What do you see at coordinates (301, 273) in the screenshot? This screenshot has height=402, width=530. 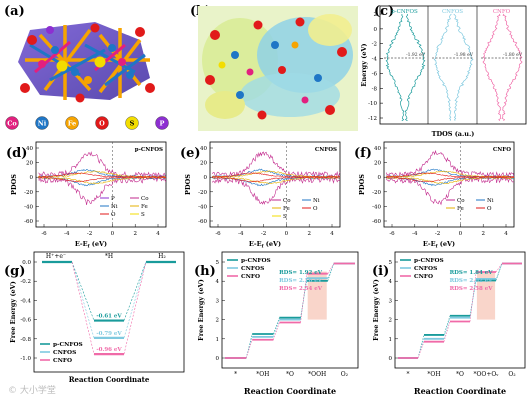 I see `oer_h-rds-0: RDS= 1.92 eV` at bounding box center [301, 273].